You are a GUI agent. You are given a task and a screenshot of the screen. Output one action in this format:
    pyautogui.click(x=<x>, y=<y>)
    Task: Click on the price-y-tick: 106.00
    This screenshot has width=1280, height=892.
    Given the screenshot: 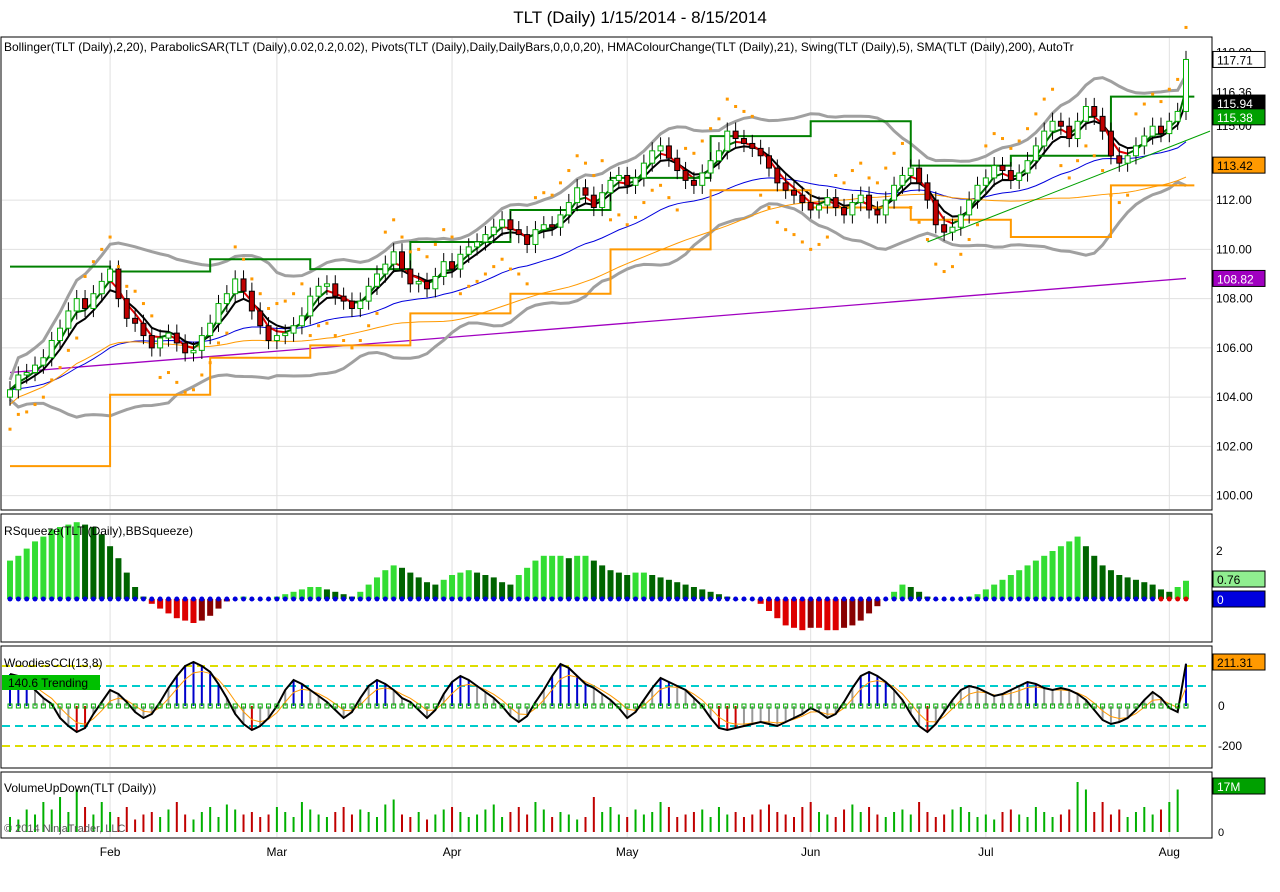 What is the action you would take?
    pyautogui.click(x=1234, y=348)
    